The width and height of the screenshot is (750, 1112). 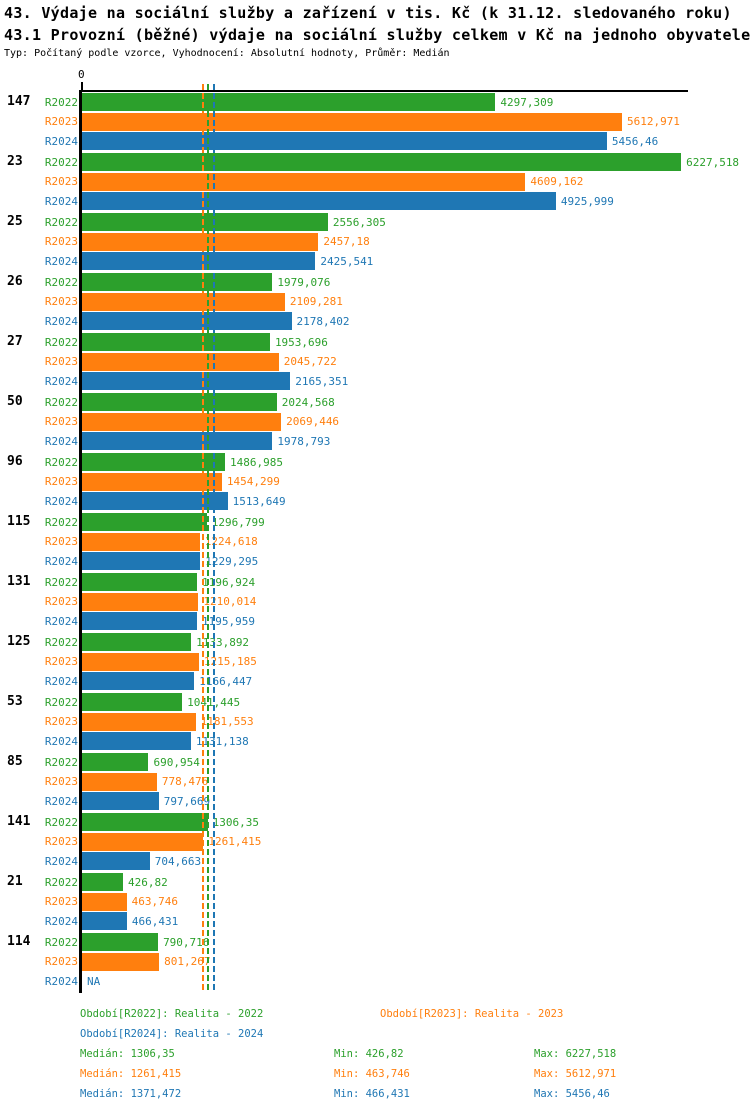 I want to click on bar-value-label: 2109,281, so click(x=316, y=302).